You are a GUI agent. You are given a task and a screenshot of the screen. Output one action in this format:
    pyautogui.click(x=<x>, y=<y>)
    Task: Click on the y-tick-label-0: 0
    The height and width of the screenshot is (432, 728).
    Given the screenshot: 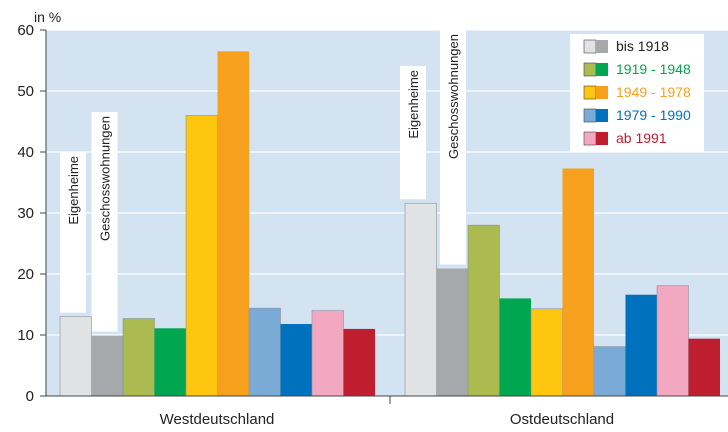 What is the action you would take?
    pyautogui.click(x=30, y=396)
    